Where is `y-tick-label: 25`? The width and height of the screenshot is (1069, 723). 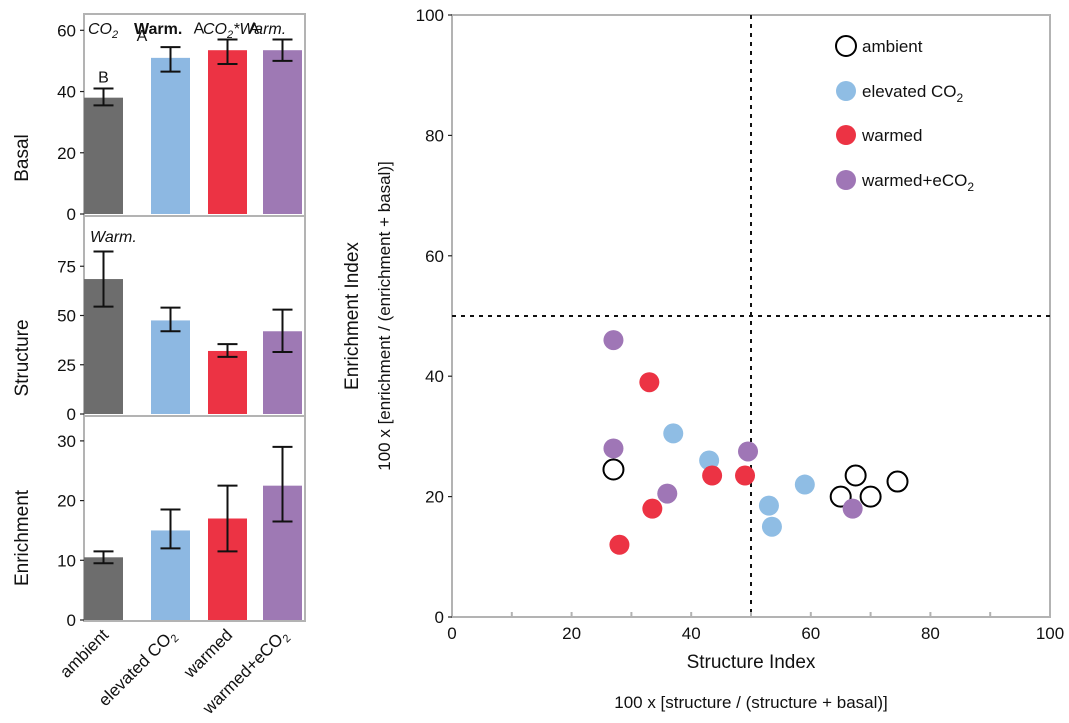 y-tick-label: 25 is located at coordinates (66, 365).